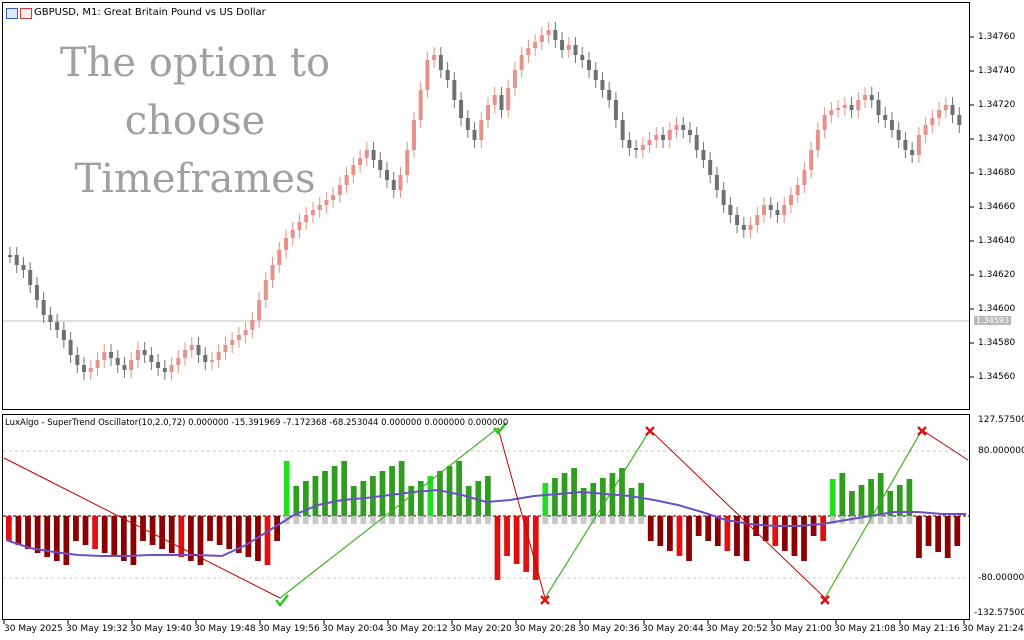 The image size is (1024, 640). I want to click on time-tick: 30 May 20:12, so click(417, 629).